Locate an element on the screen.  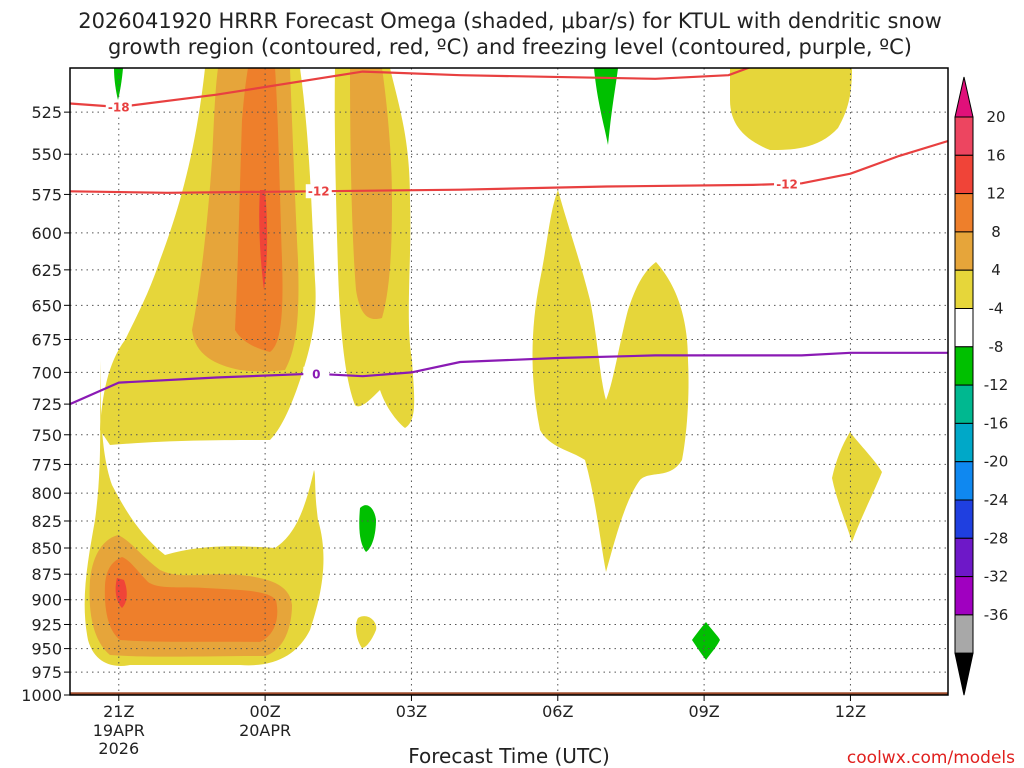
colorbar: 20 16 12 8 4 -4 -8 -12 -16 -20 -24 -28 -32 -36 is located at coordinates (981, 386).